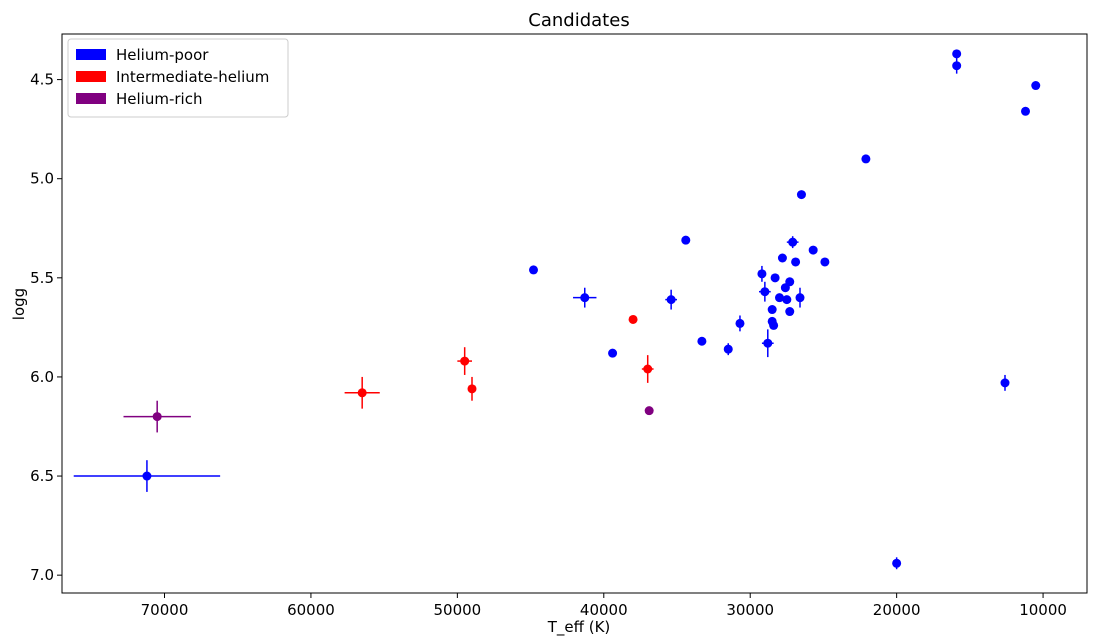 Image resolution: width=1097 pixels, height=641 pixels. What do you see at coordinates (1043, 610) in the screenshot?
I see `x-tick-label: 10000` at bounding box center [1043, 610].